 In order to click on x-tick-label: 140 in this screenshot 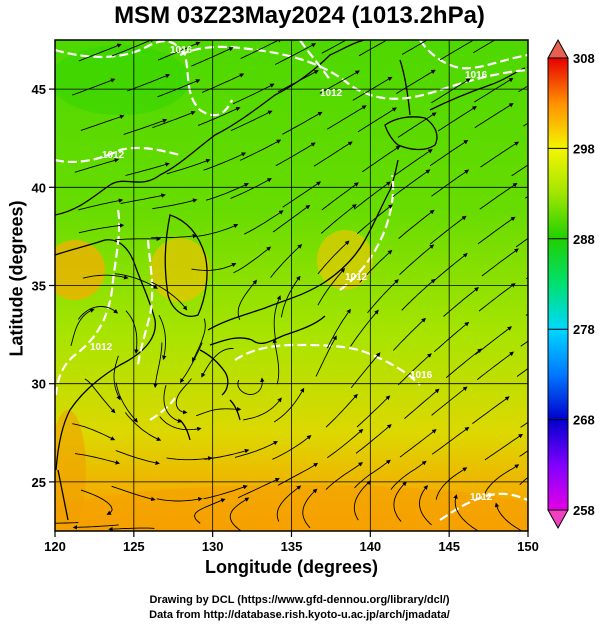, I will do `click(370, 546)`.